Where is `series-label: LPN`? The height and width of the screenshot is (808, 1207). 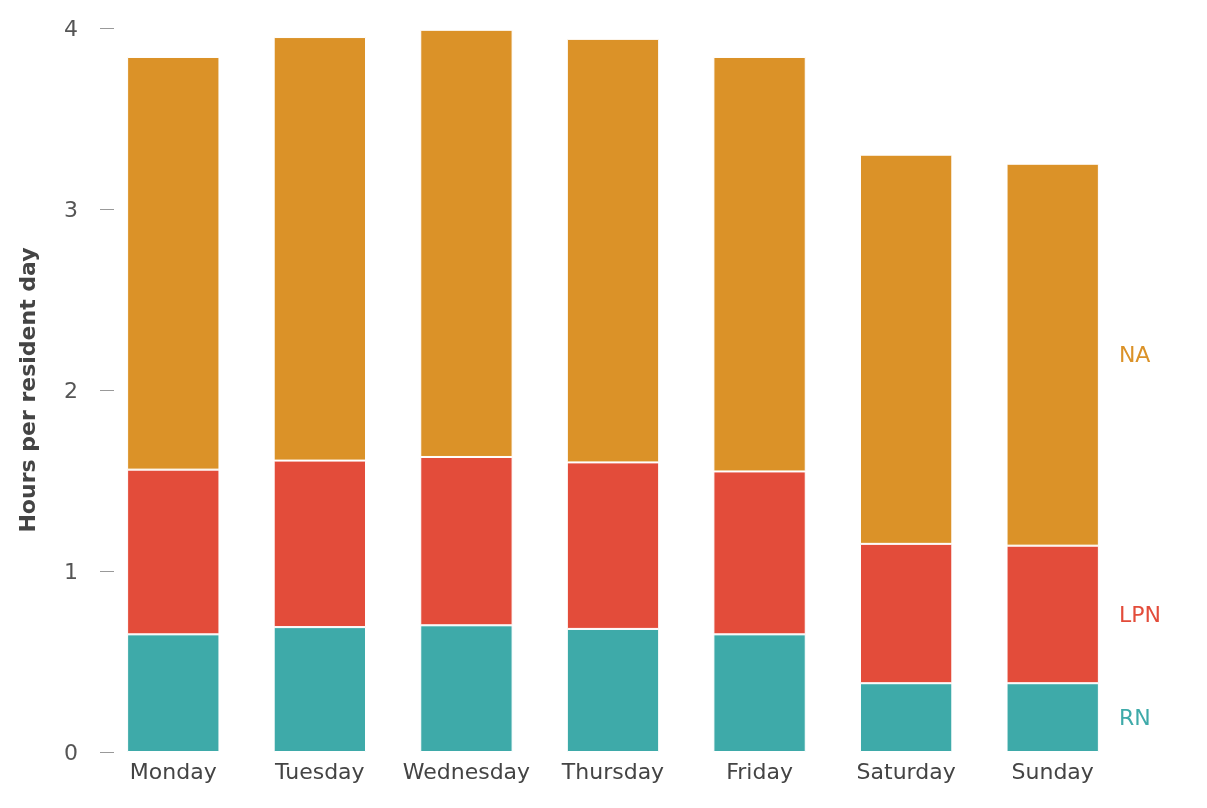 series-label: LPN is located at coordinates (1139, 614).